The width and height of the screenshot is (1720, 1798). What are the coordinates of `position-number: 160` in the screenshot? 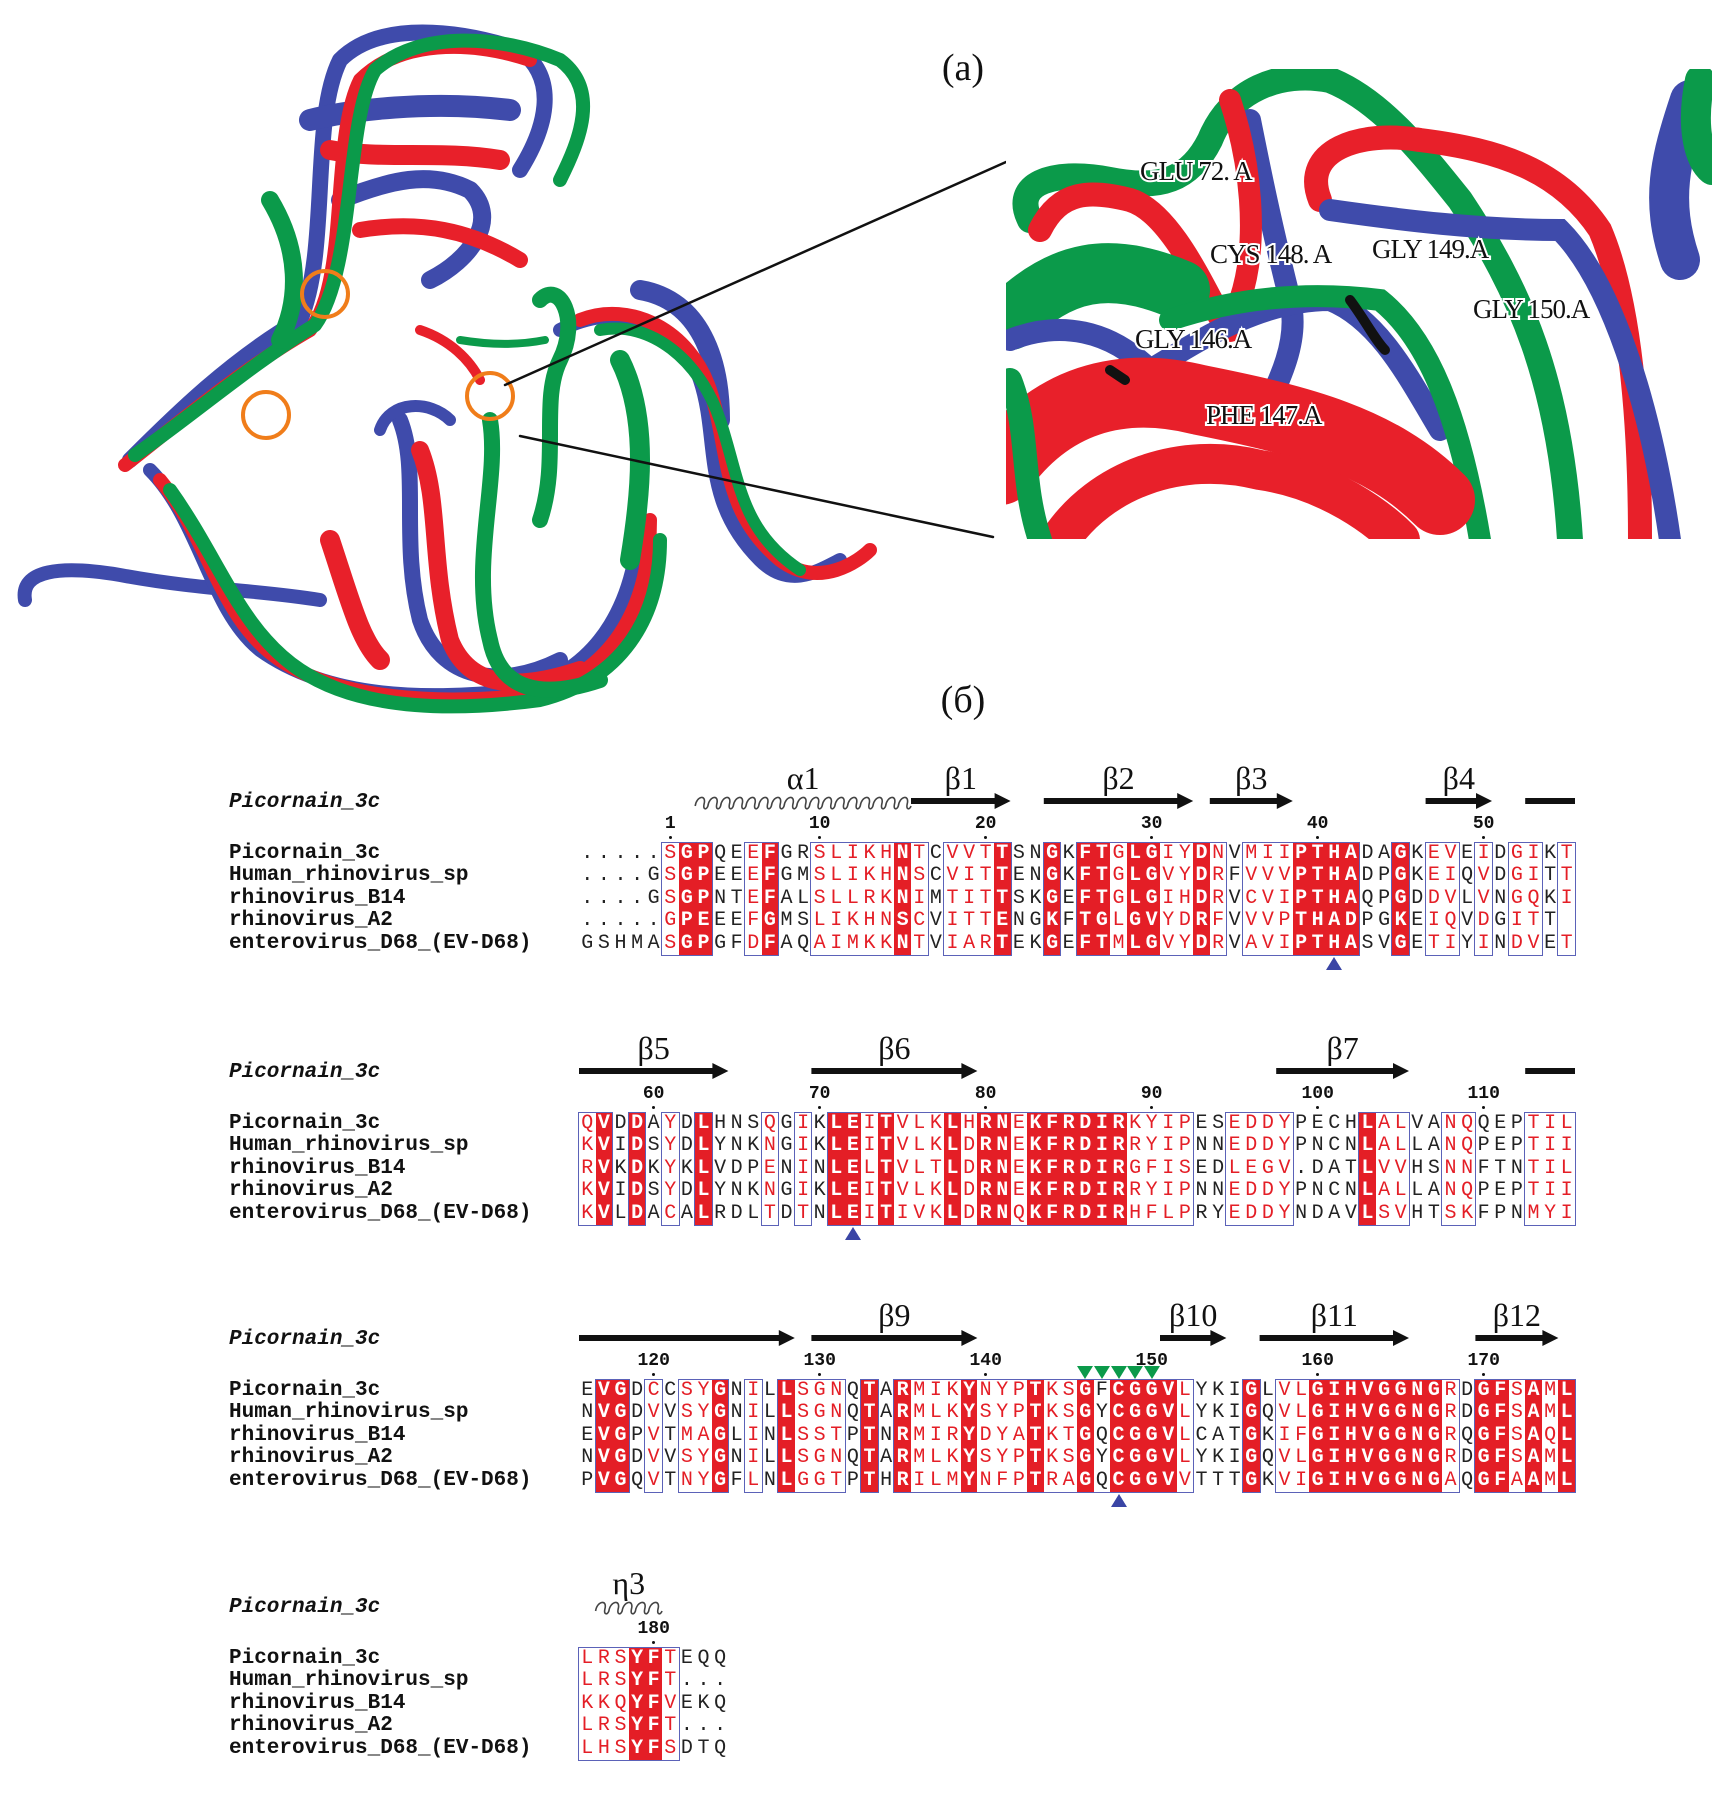 It's located at (1317, 1361).